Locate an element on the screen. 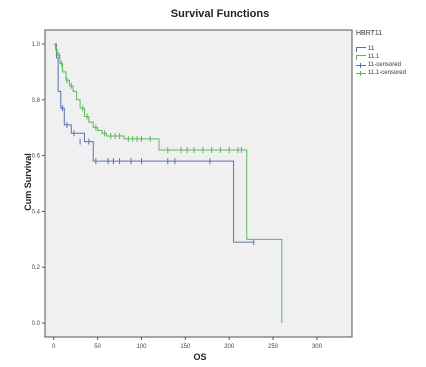 The image size is (426, 367). legend-label: 11.1 is located at coordinates (374, 57).